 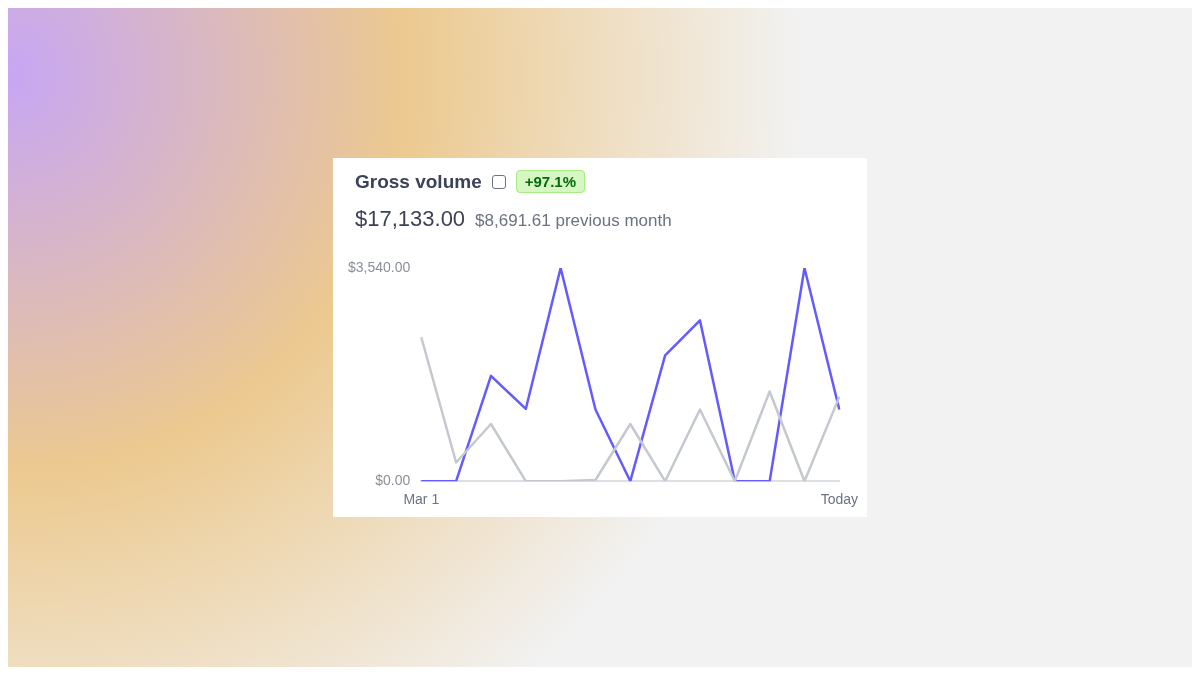 What do you see at coordinates (839, 499) in the screenshot?
I see `x-tick-label: Today` at bounding box center [839, 499].